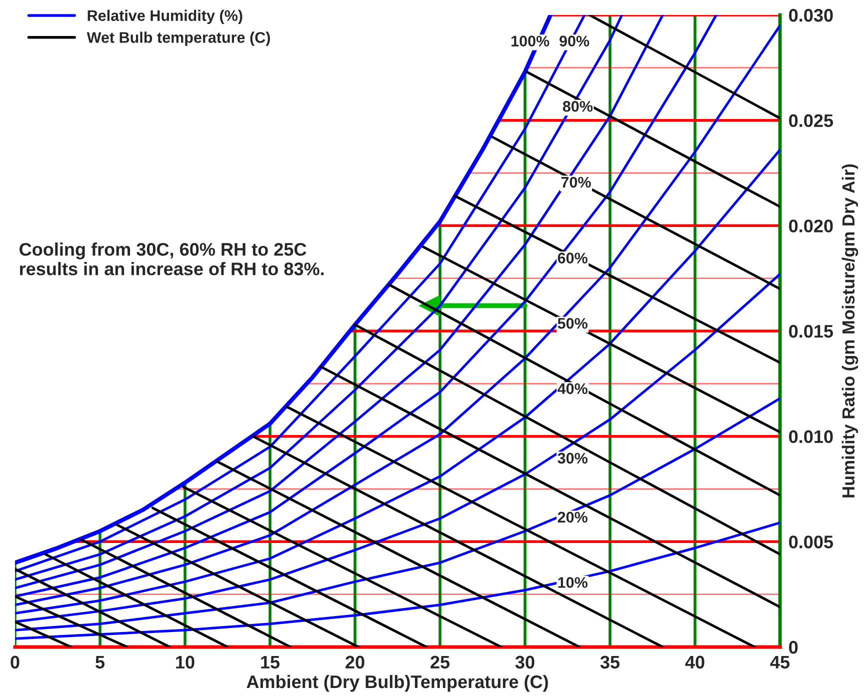 This screenshot has width=866, height=699. I want to click on y-tick-label: 0.025, so click(811, 121).